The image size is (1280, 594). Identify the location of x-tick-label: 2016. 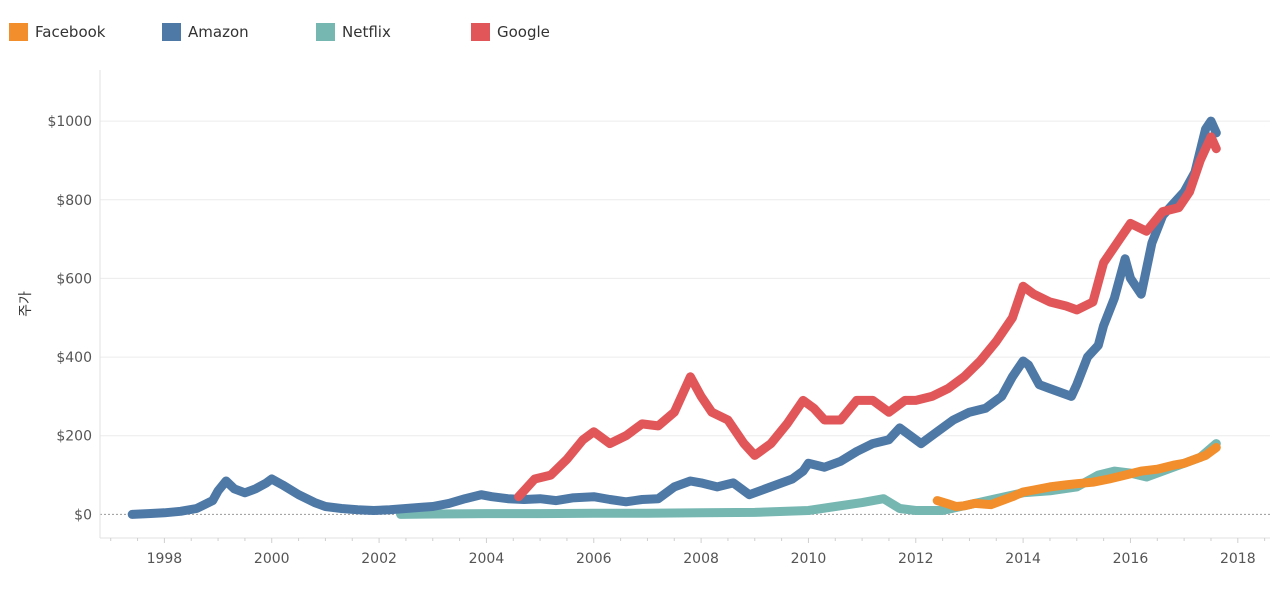
(1131, 559).